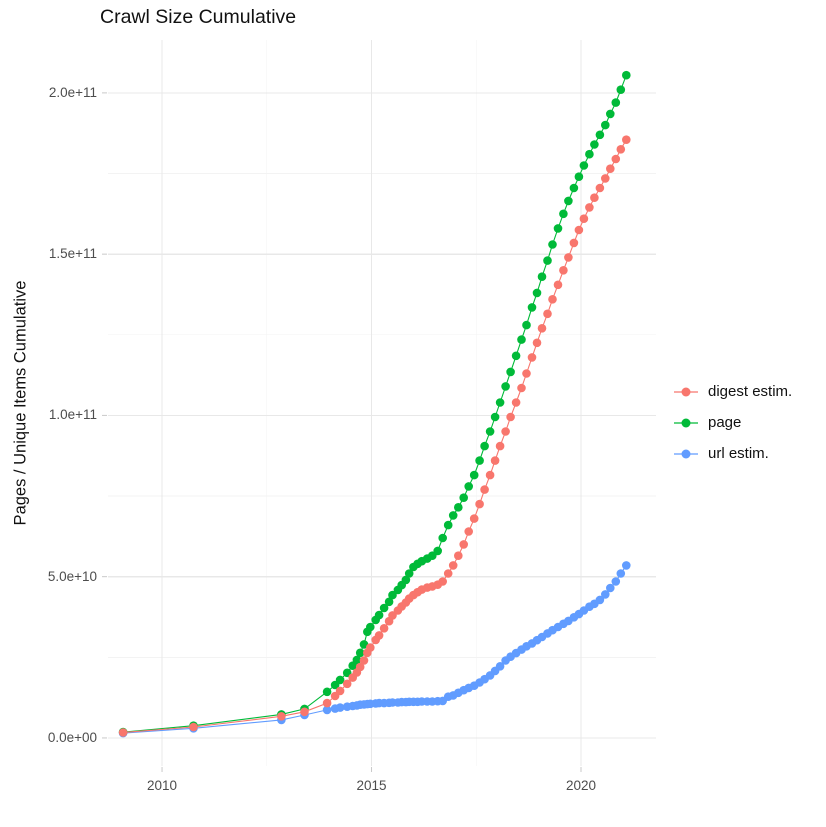 This screenshot has height=827, width=826. I want to click on legend-item-label: page, so click(725, 422).